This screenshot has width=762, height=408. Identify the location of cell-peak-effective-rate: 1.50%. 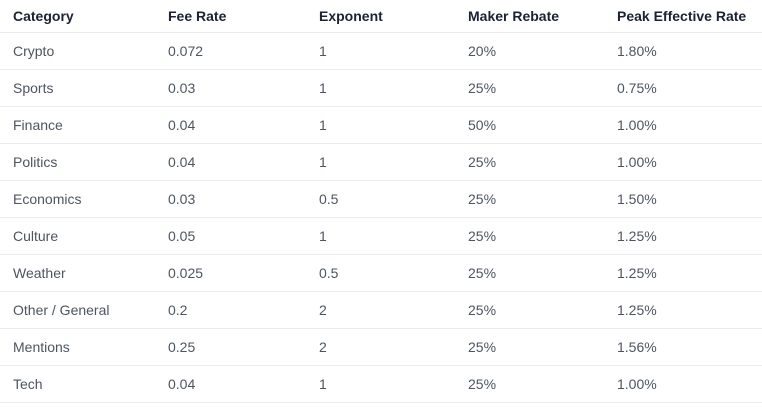
(683, 199).